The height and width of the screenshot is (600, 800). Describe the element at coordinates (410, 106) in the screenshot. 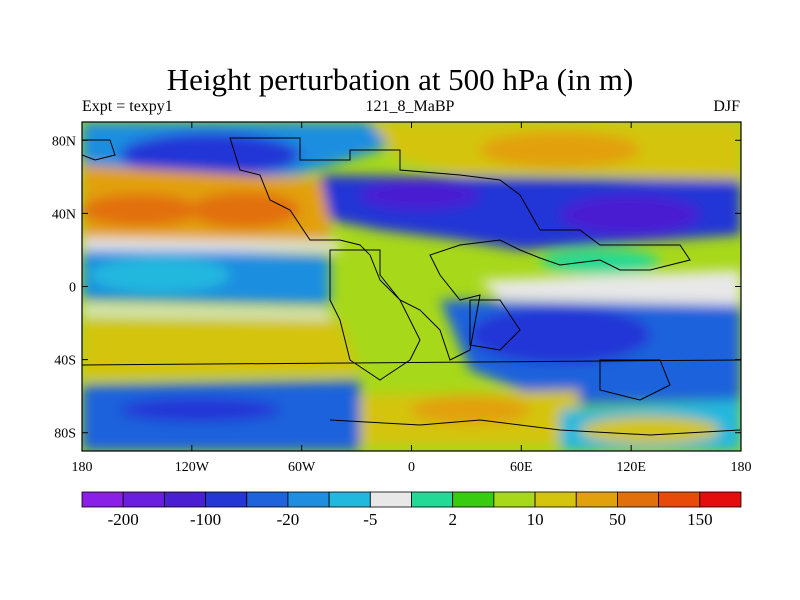

I see `run-label: 121_8_MaBP` at that location.